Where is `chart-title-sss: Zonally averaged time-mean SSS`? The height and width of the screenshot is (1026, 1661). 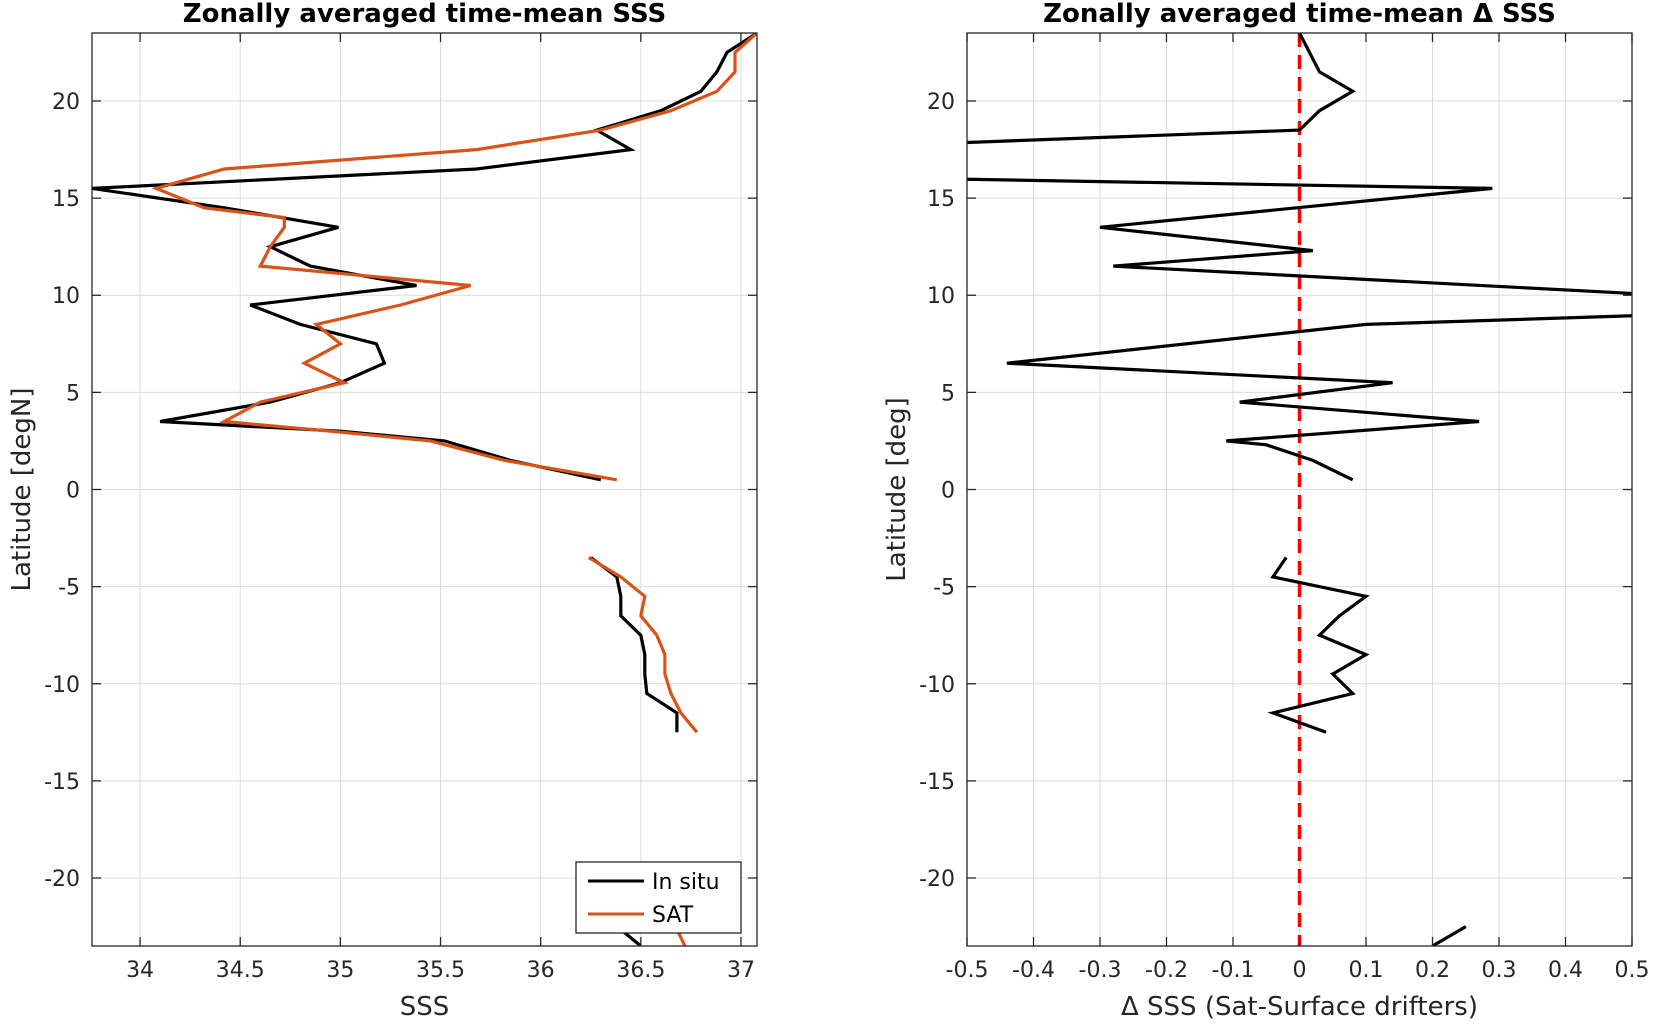
chart-title-sss: Zonally averaged time-mean SSS is located at coordinates (425, 14).